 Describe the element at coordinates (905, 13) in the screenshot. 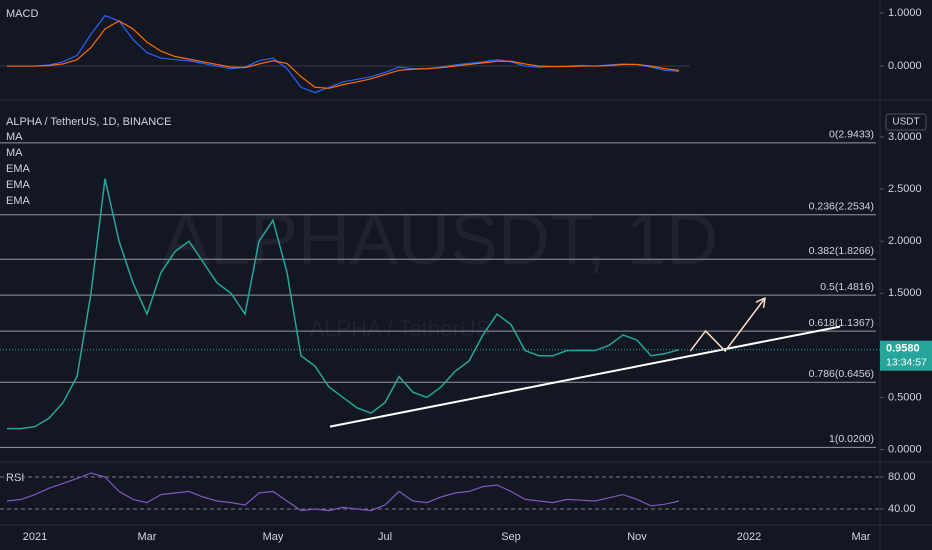

I see `y-tick-label: 1.0000` at that location.